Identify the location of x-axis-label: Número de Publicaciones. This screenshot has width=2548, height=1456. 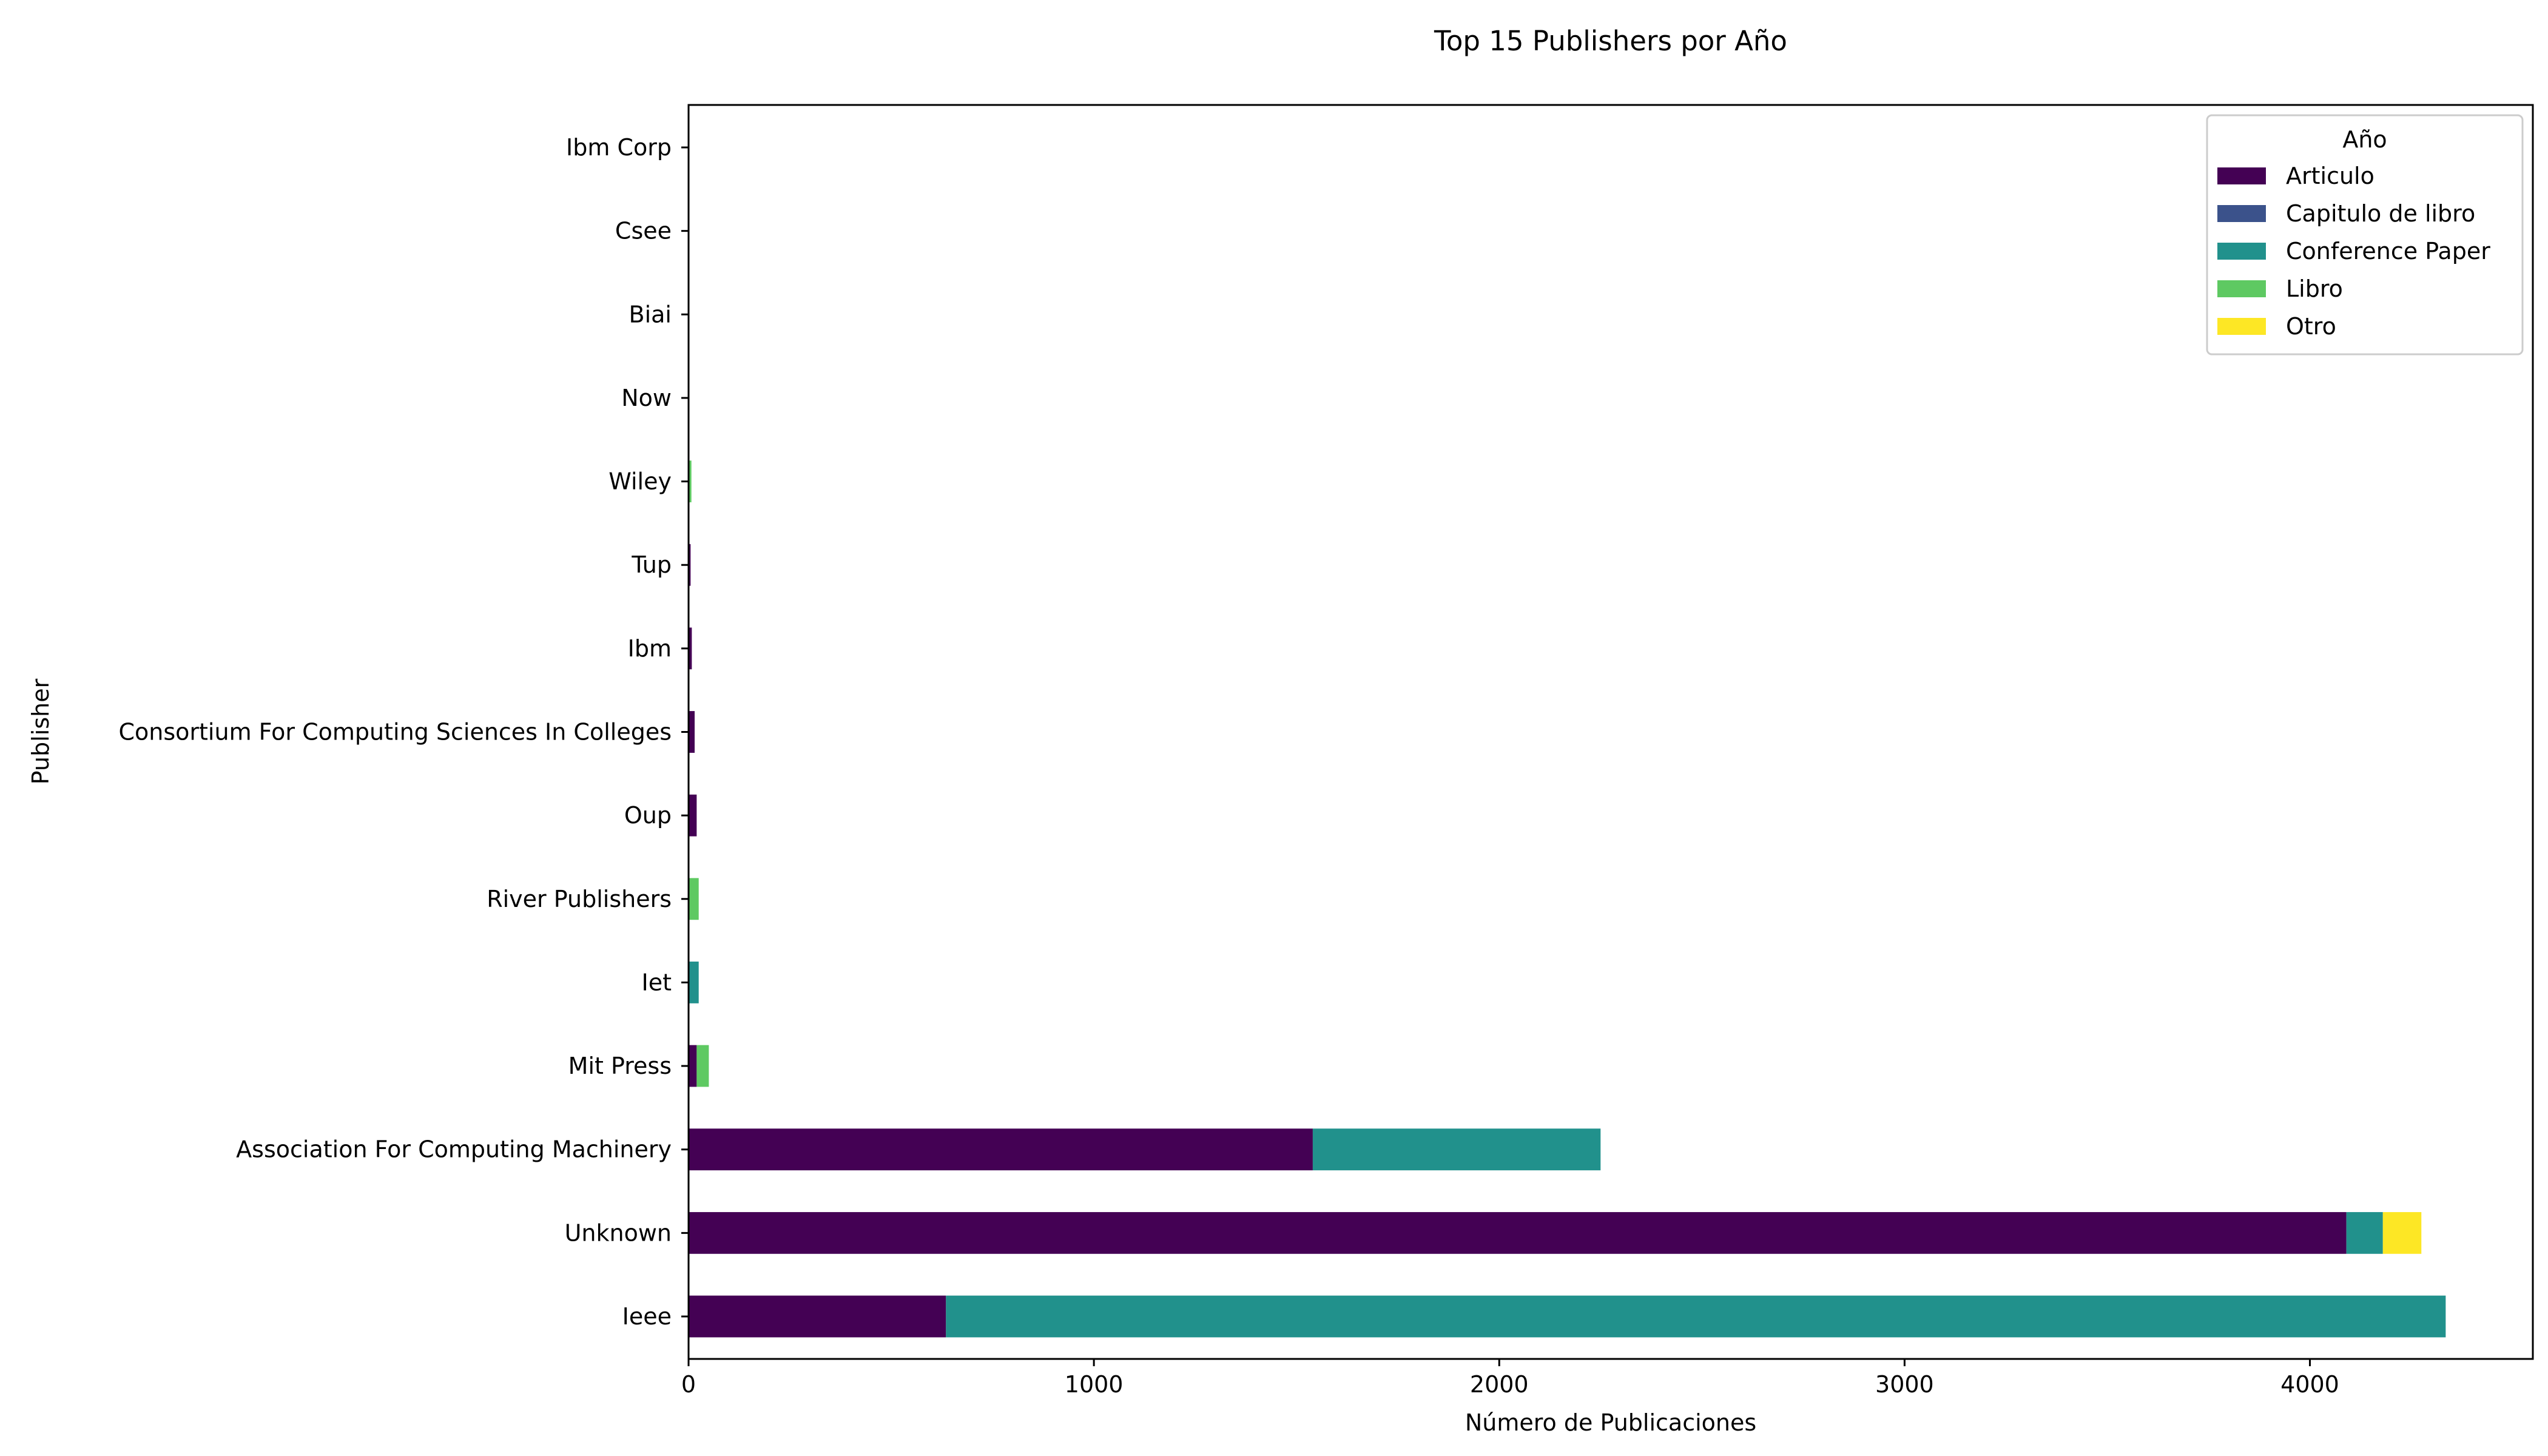
(1610, 1422).